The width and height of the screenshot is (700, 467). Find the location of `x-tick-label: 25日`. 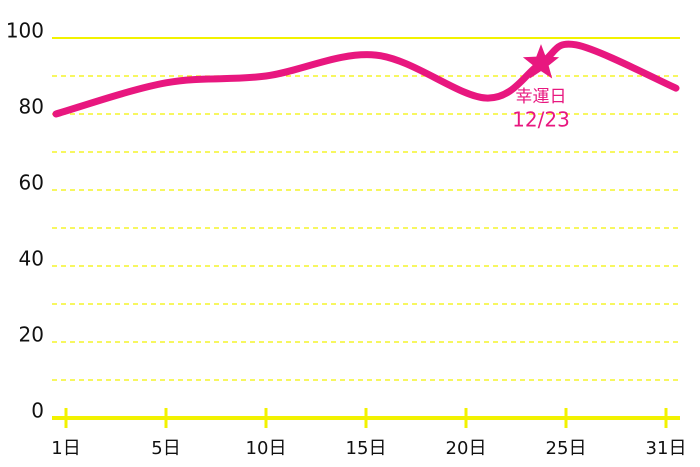

x-tick-label: 25日 is located at coordinates (566, 448).